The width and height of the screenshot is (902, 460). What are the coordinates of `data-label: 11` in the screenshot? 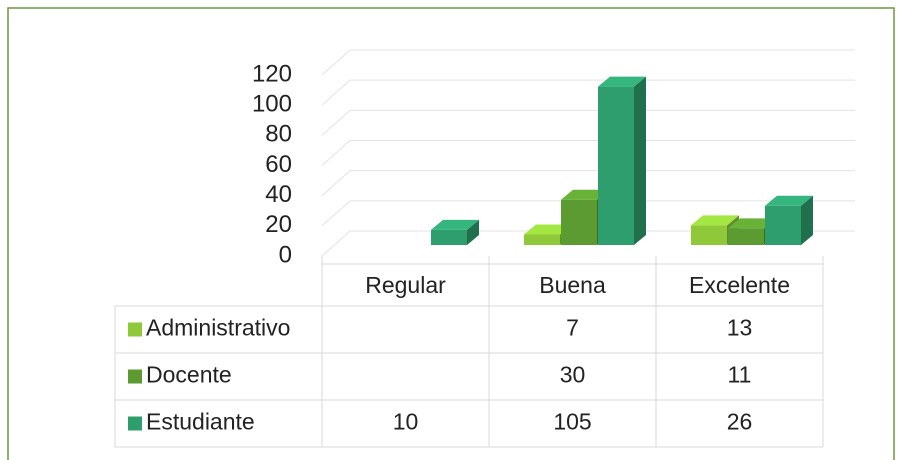 It's located at (740, 375).